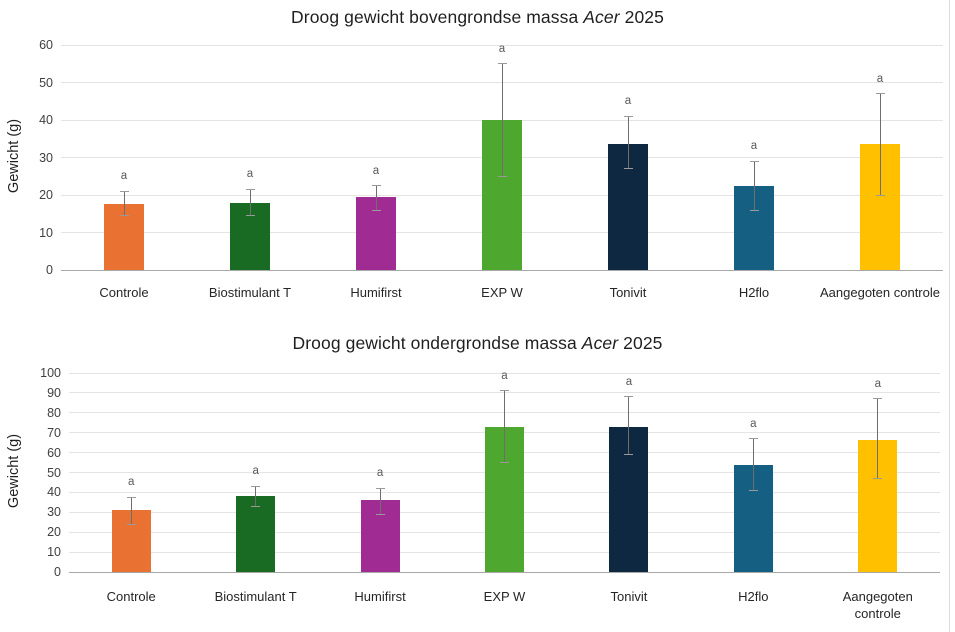 Image resolution: width=955 pixels, height=632 pixels. What do you see at coordinates (49, 270) in the screenshot?
I see `y-tick-label: 0` at bounding box center [49, 270].